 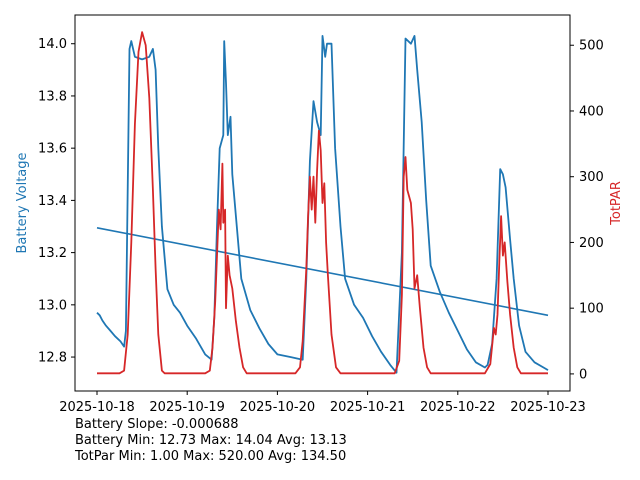 What do you see at coordinates (458, 407) in the screenshot?
I see `x-tick-label: 2025-10-22` at bounding box center [458, 407].